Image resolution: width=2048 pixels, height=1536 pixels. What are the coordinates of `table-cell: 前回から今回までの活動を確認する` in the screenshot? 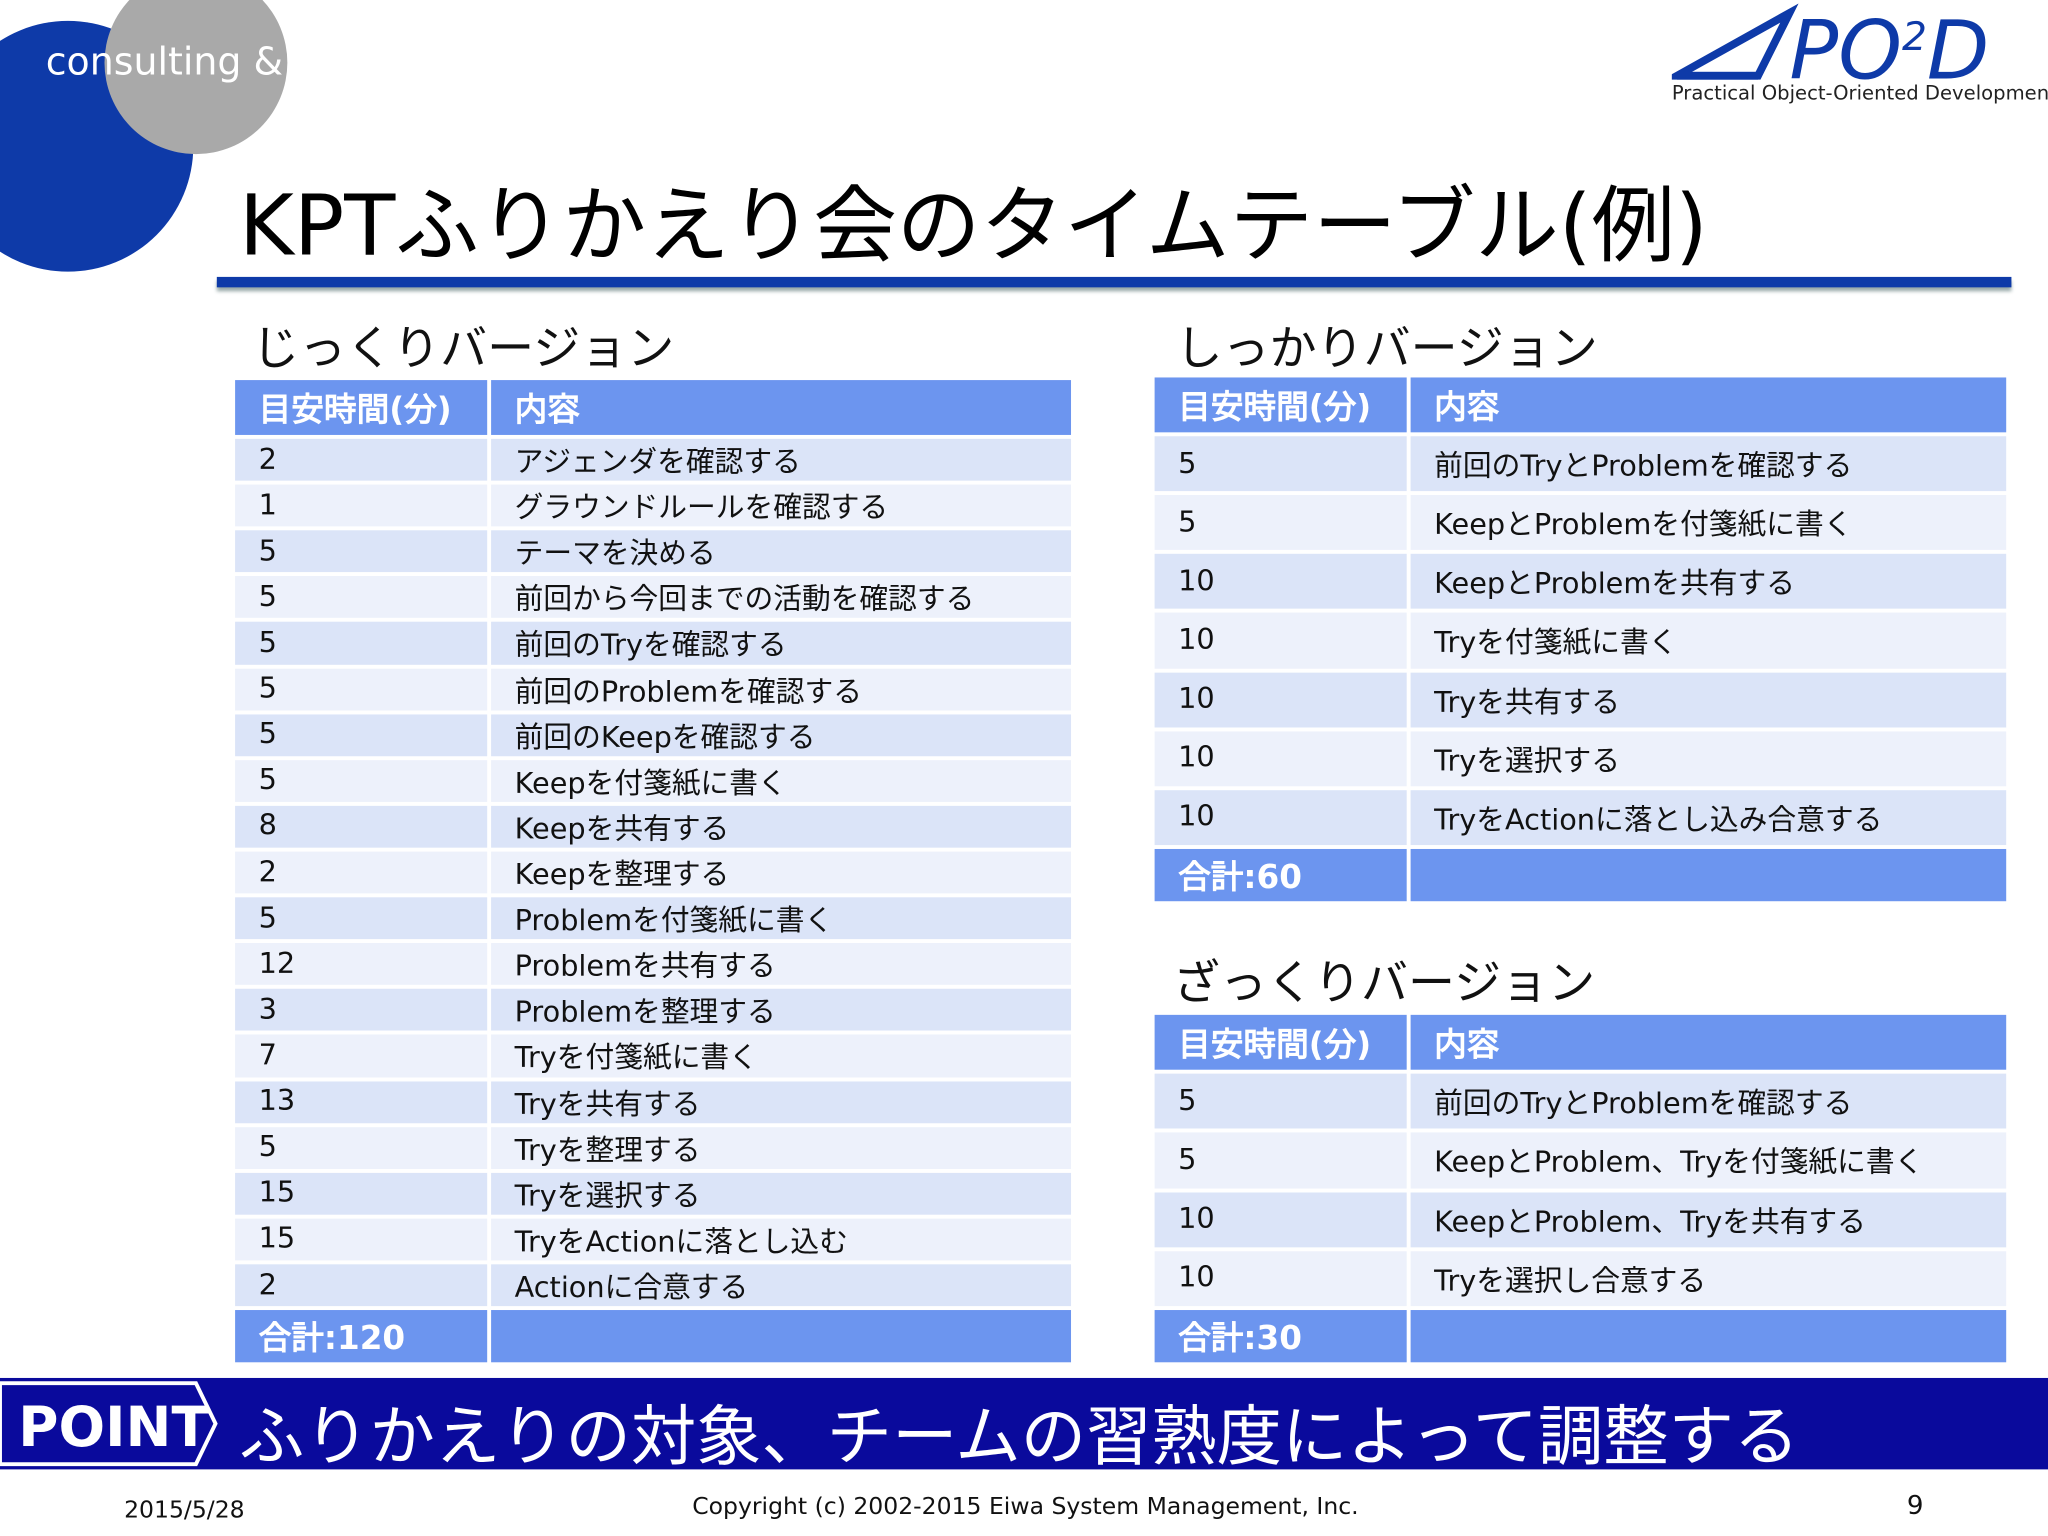 It's located at (781, 597).